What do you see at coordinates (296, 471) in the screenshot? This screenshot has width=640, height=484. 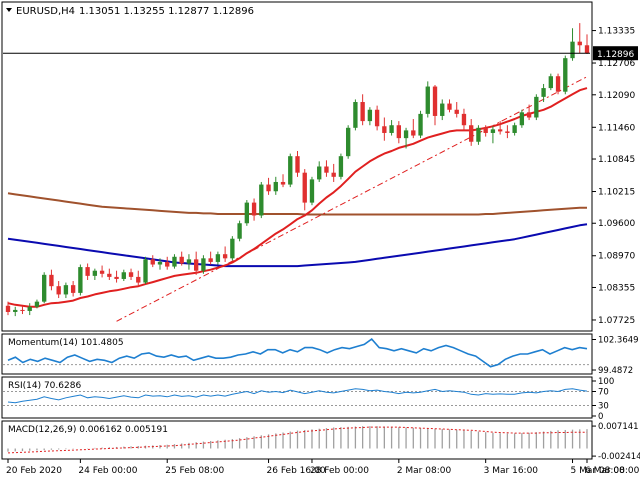 I see `x-tick-label: 26 Feb 16:00` at bounding box center [296, 471].